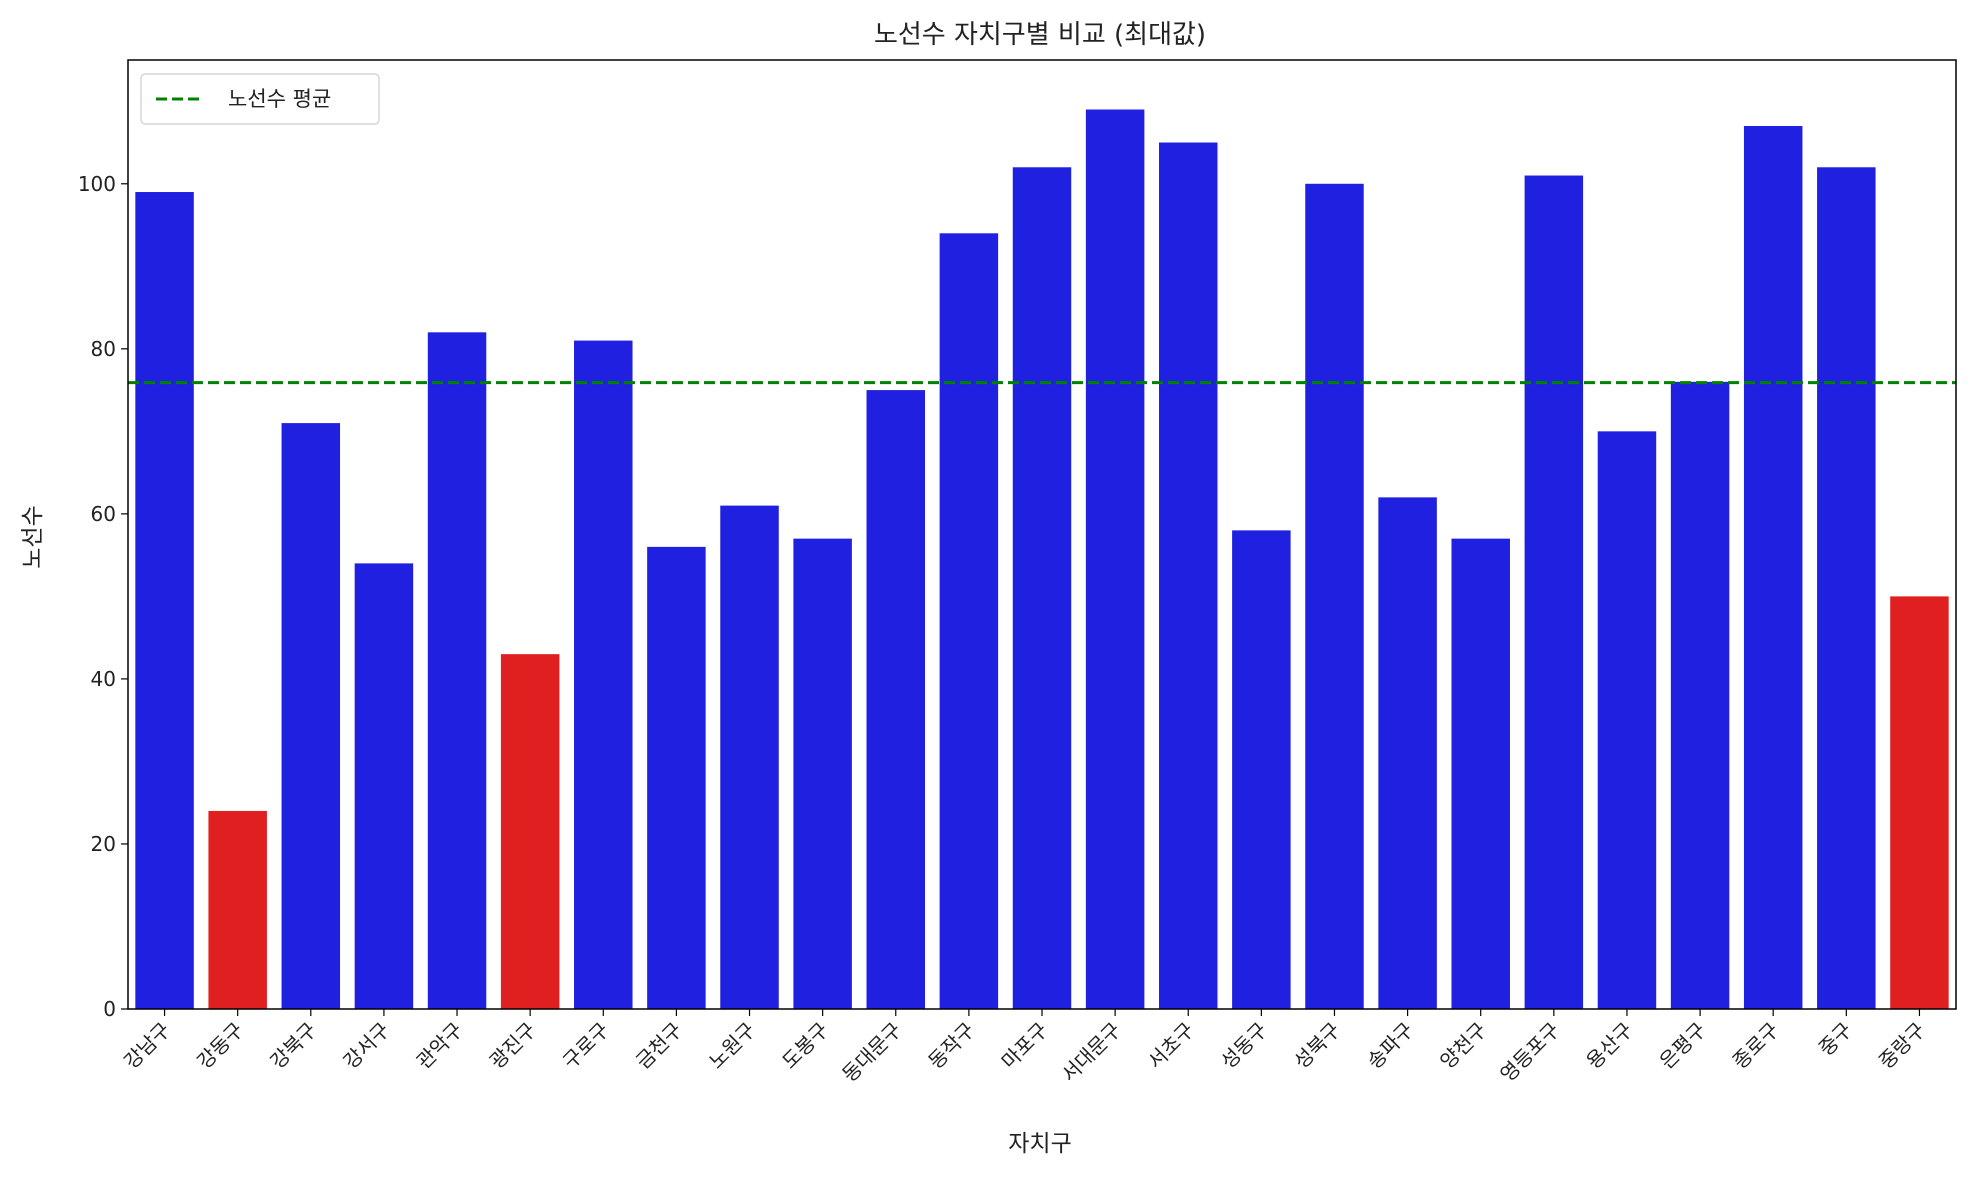  I want to click on bar-양천구, so click(1480, 773).